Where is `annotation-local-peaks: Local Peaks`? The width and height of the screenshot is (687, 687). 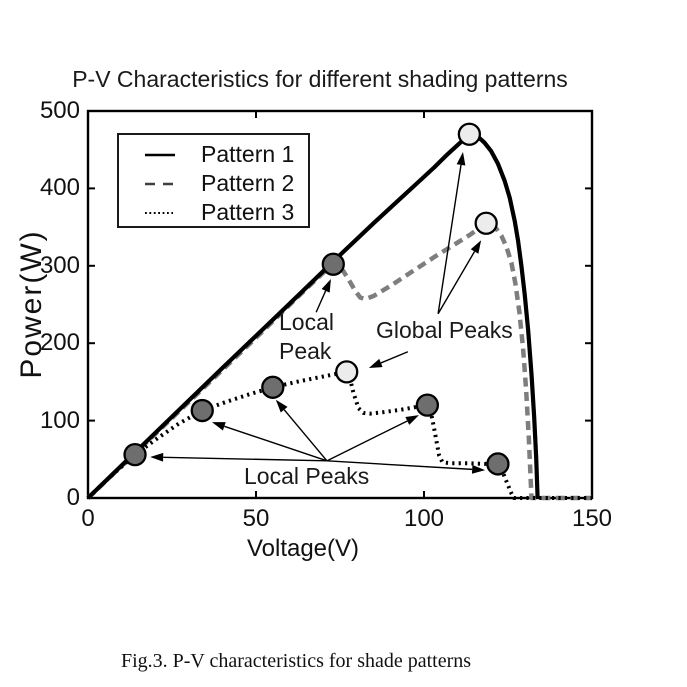
annotation-local-peaks: Local Peaks is located at coordinates (307, 476).